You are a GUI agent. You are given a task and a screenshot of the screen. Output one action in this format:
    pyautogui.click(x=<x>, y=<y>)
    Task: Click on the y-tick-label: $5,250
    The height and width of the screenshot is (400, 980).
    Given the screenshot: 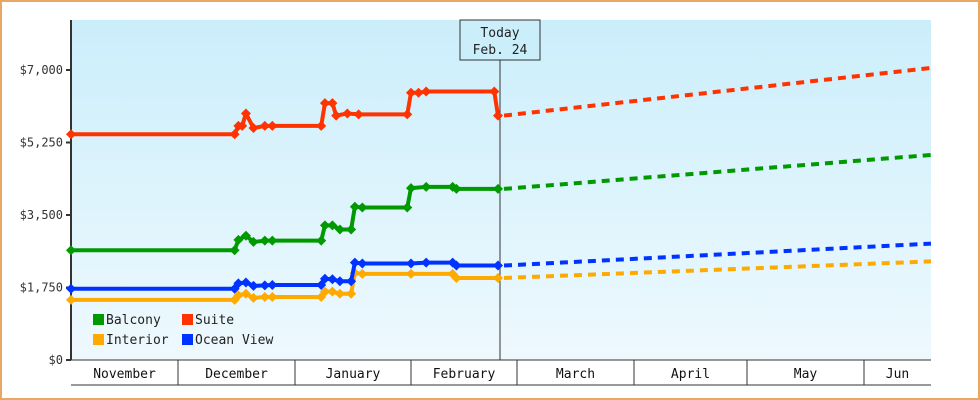 What is the action you would take?
    pyautogui.click(x=41, y=143)
    